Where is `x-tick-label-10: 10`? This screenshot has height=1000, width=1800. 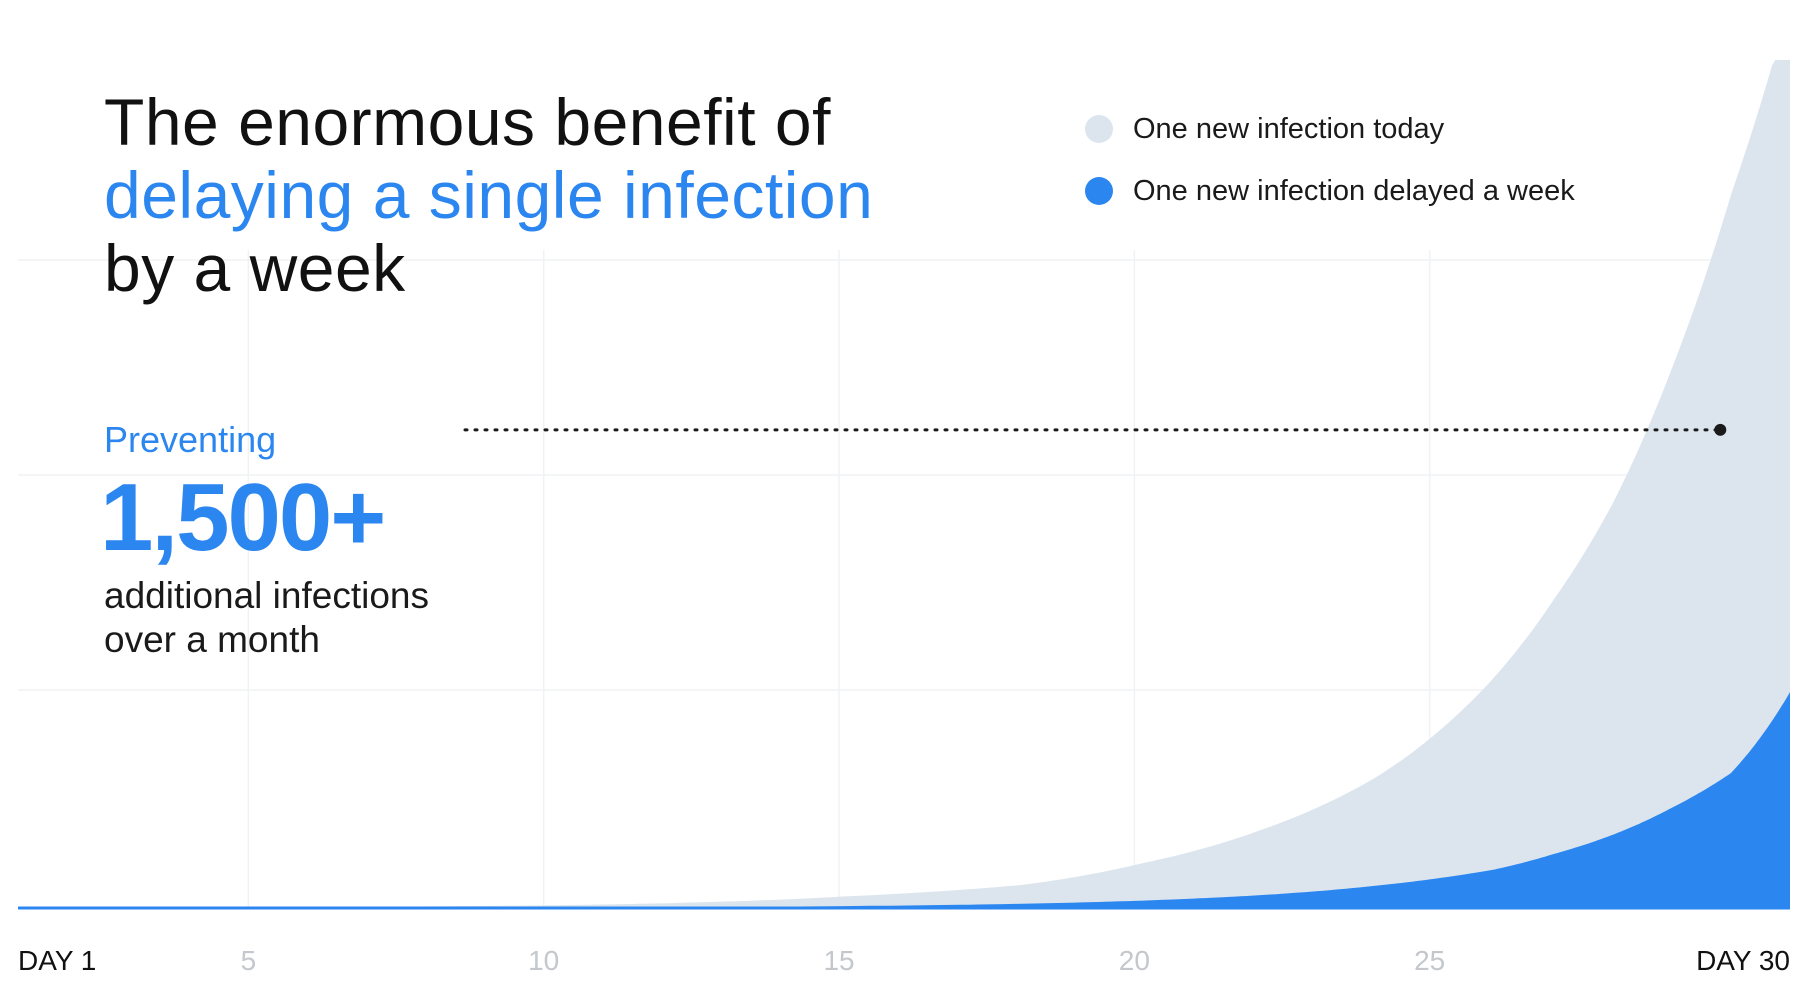
x-tick-label-10: 10 is located at coordinates (543, 960).